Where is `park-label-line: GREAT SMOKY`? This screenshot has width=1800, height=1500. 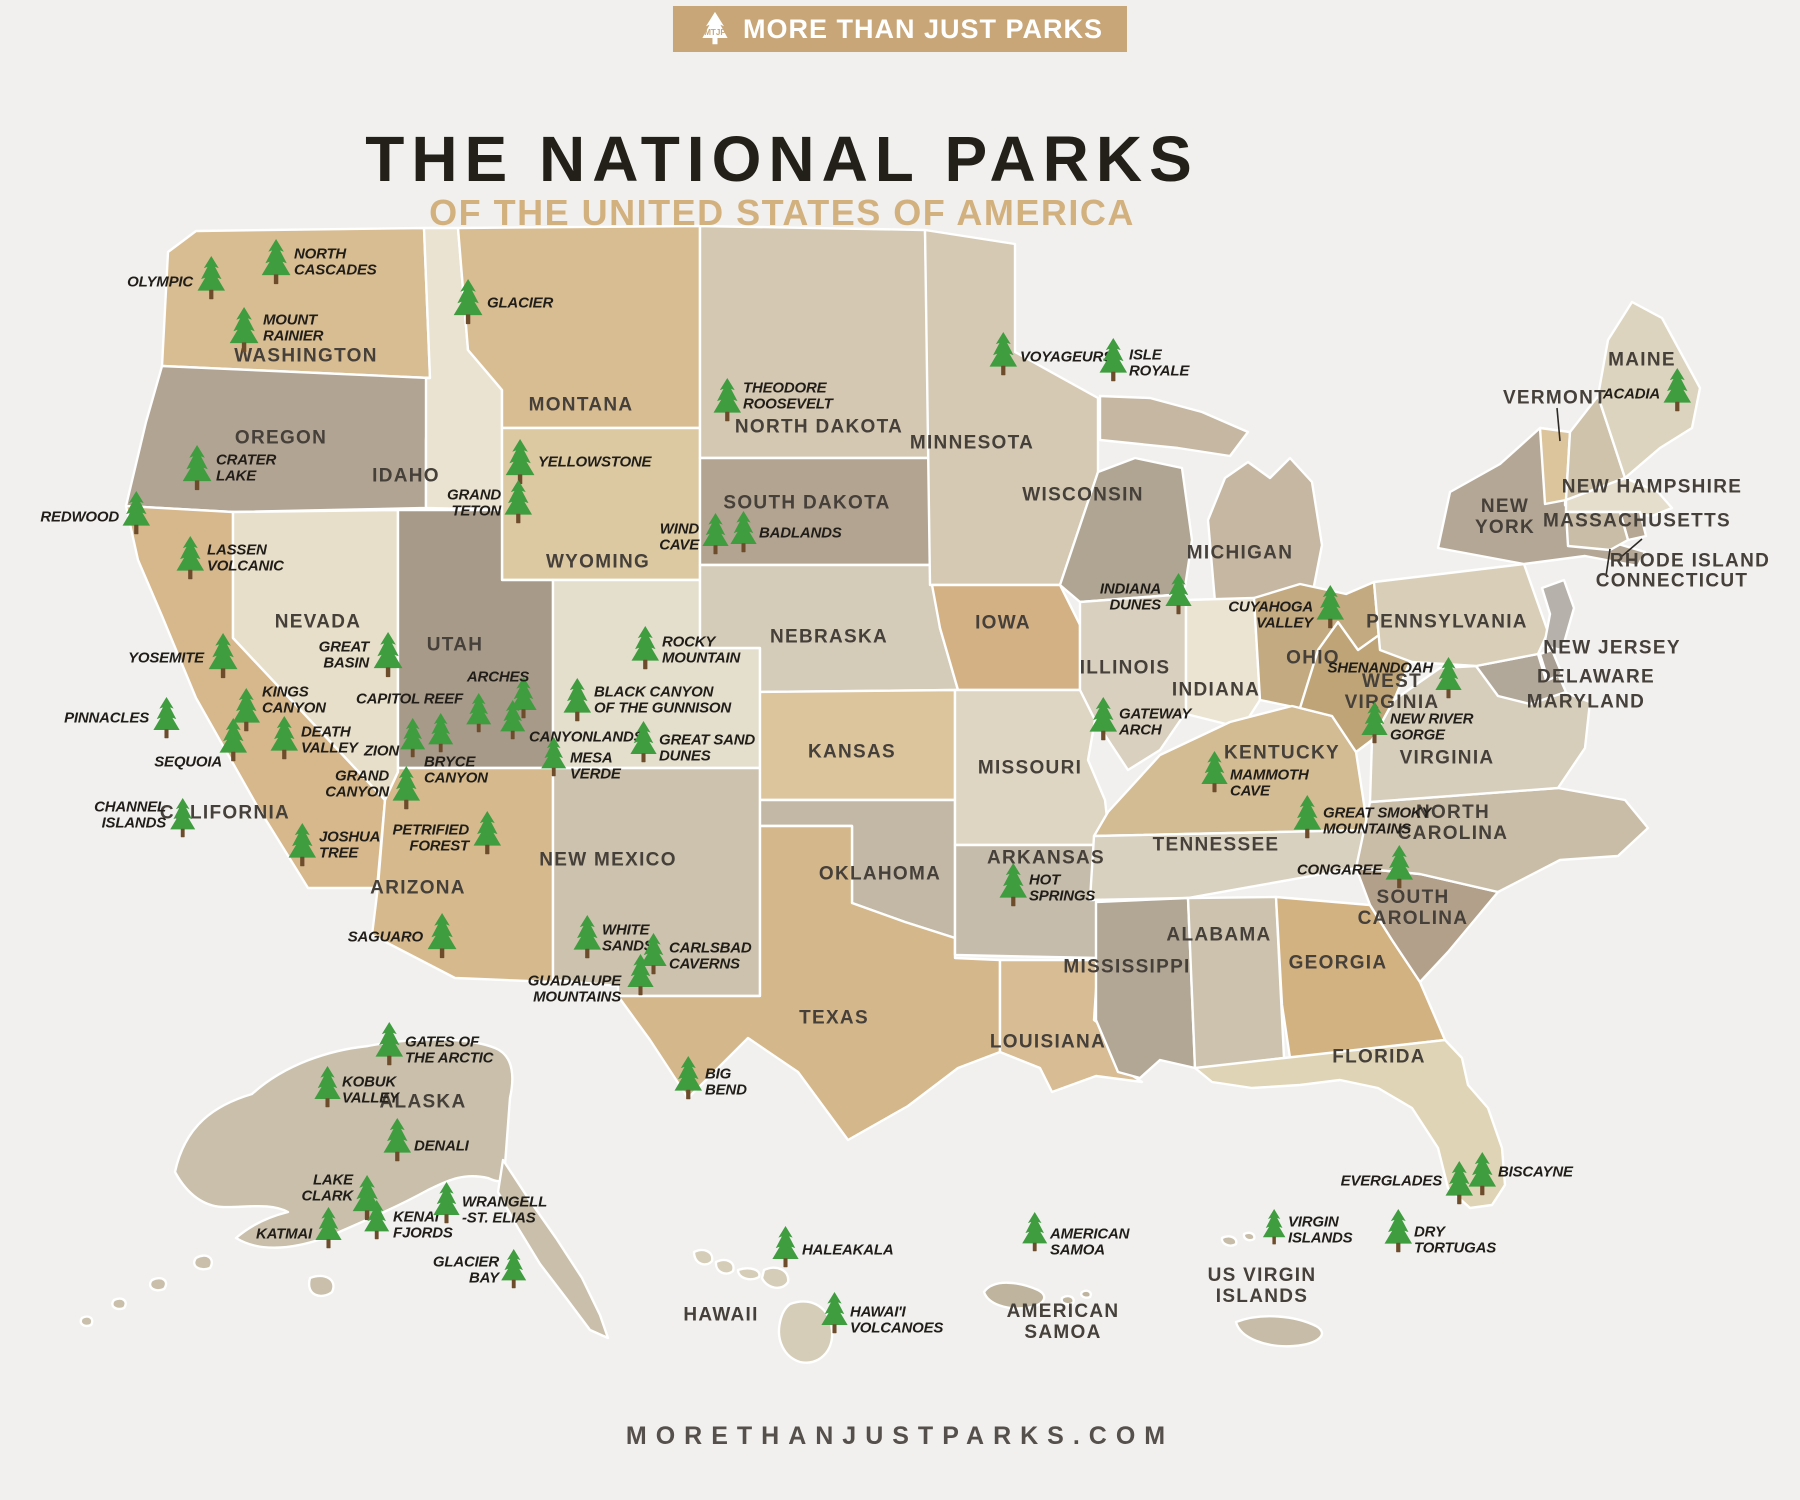
park-label-line: GREAT SMOKY is located at coordinates (1377, 813).